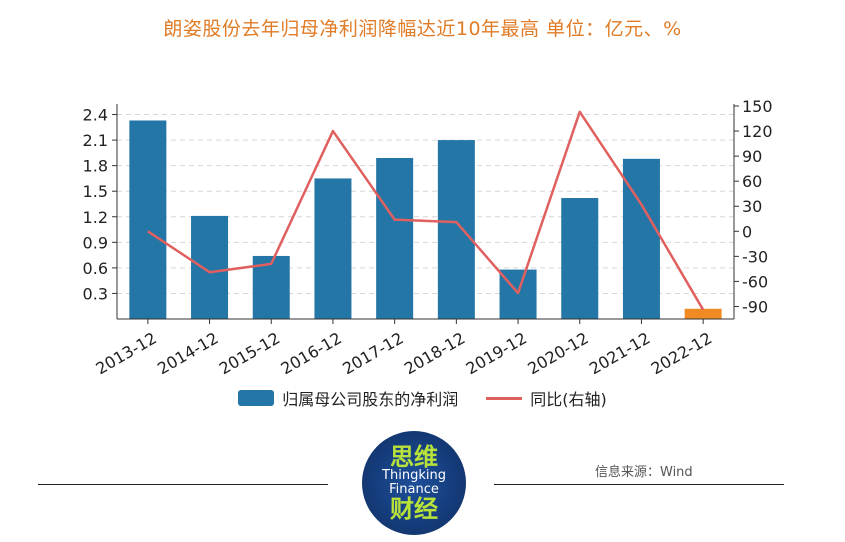 The height and width of the screenshot is (542, 845). Describe the element at coordinates (311, 353) in the screenshot. I see `x-tick-label: 2016-12` at that location.